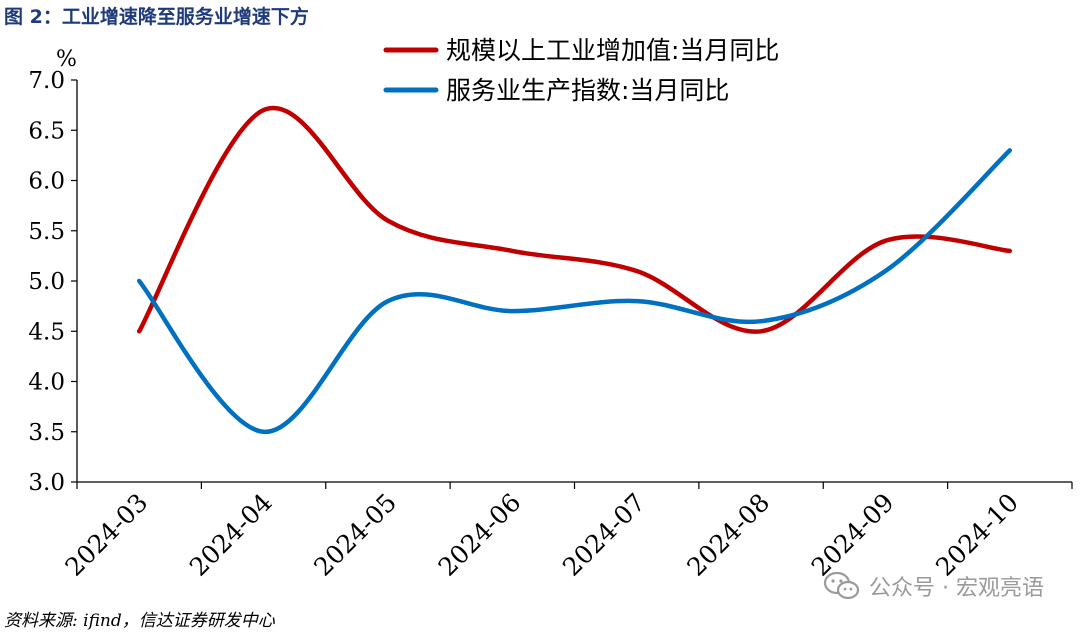 The height and width of the screenshot is (632, 1080). I want to click on x-tick-label: 2024-03, so click(106, 535).